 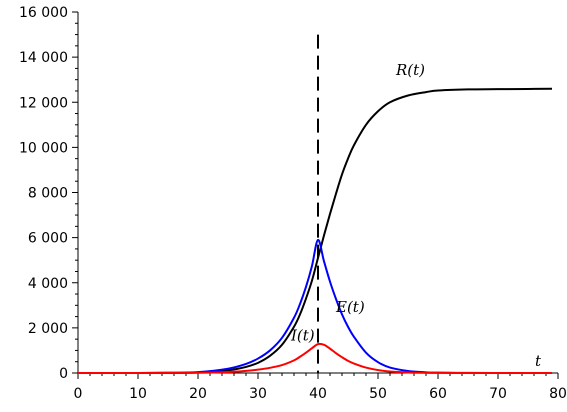 I want to click on x-tick-label: 10, so click(x=138, y=394).